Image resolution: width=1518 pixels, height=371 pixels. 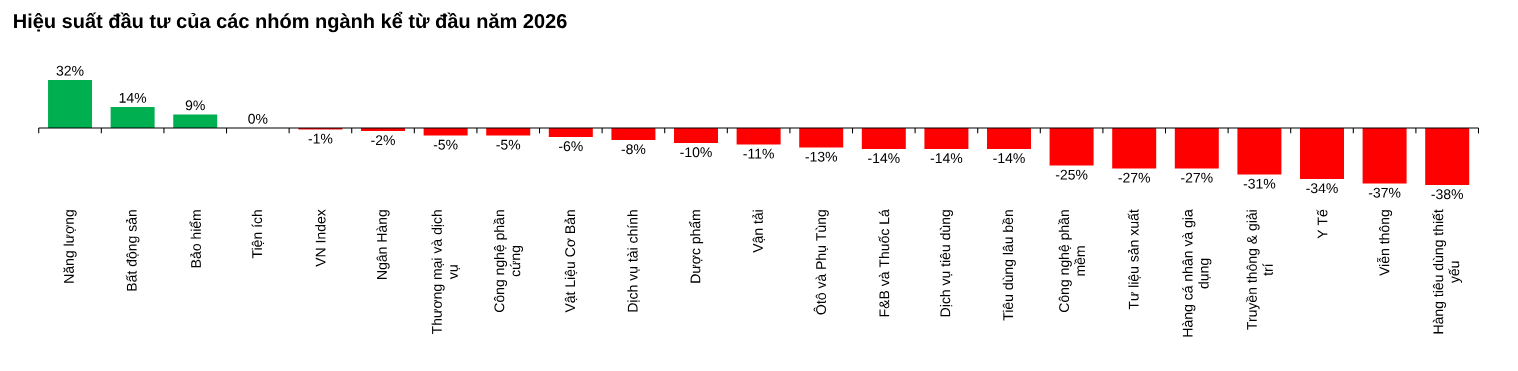 What do you see at coordinates (320, 138) in the screenshot?
I see `data-label: -1%` at bounding box center [320, 138].